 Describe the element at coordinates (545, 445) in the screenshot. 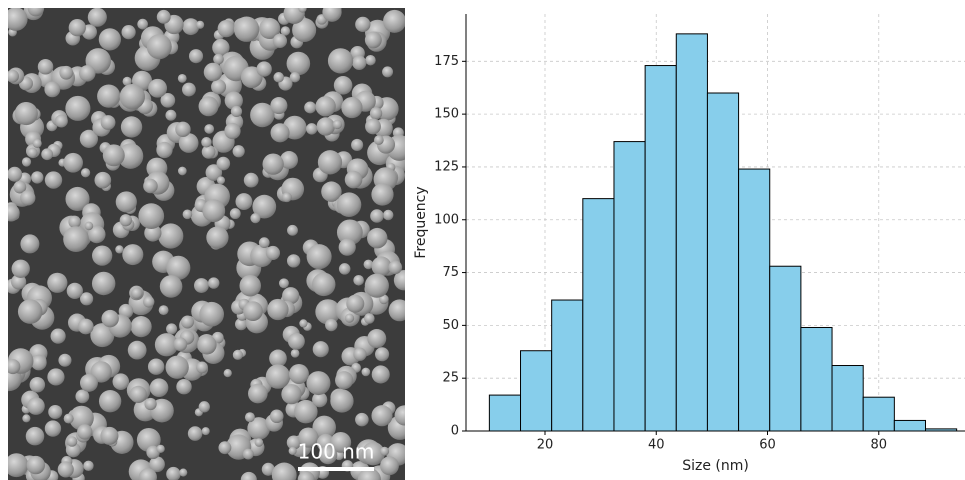

I see `x-tick-label: 20` at that location.